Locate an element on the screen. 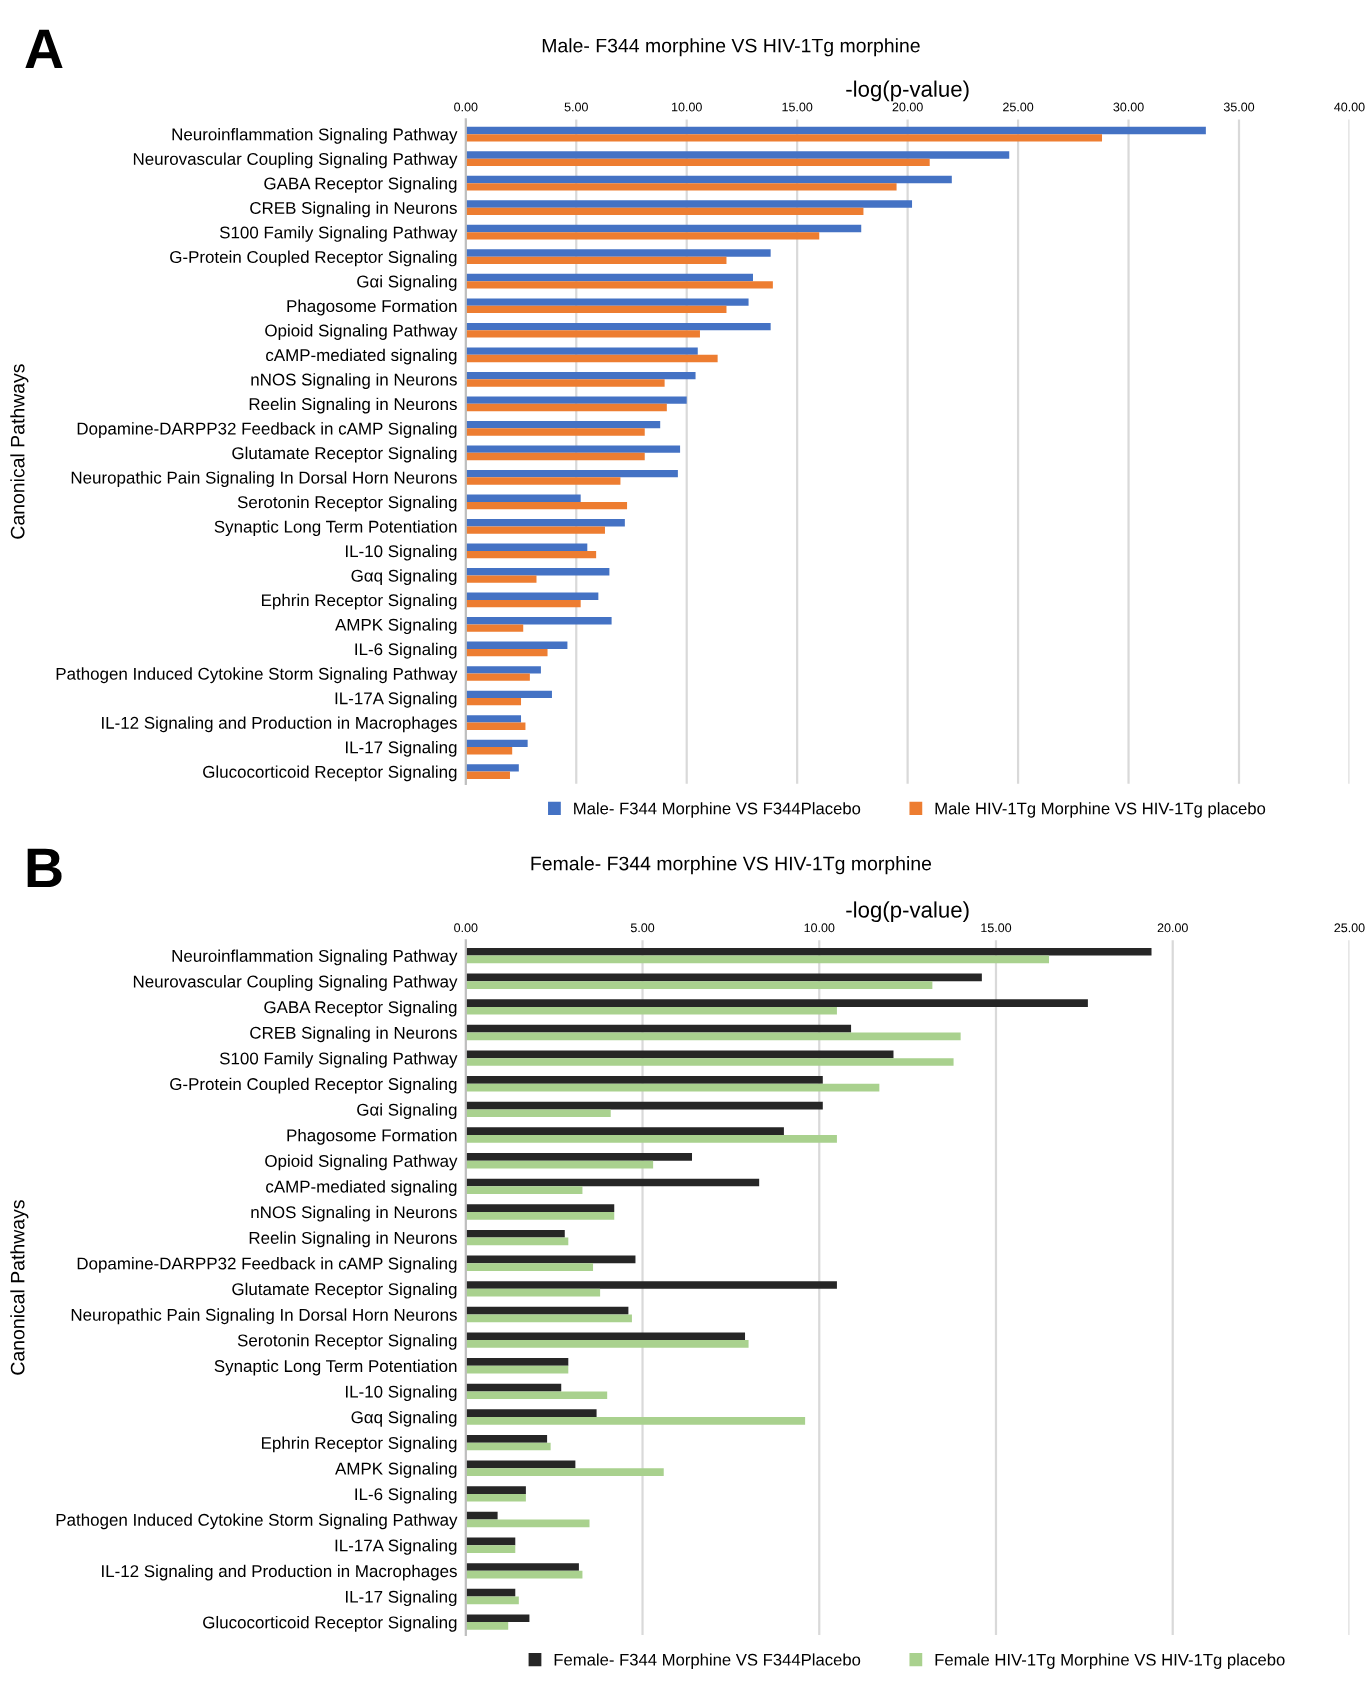 The width and height of the screenshot is (1370, 1682). y-tick-label: Serotonin Receptor Signaling is located at coordinates (347, 1341).